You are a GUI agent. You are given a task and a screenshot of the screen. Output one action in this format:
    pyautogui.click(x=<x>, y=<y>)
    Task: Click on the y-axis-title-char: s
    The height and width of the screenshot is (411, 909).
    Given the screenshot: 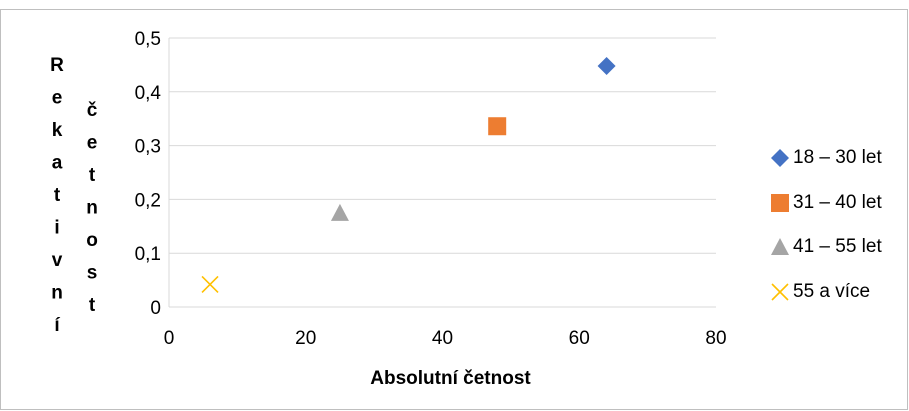 What is the action you would take?
    pyautogui.click(x=92, y=273)
    